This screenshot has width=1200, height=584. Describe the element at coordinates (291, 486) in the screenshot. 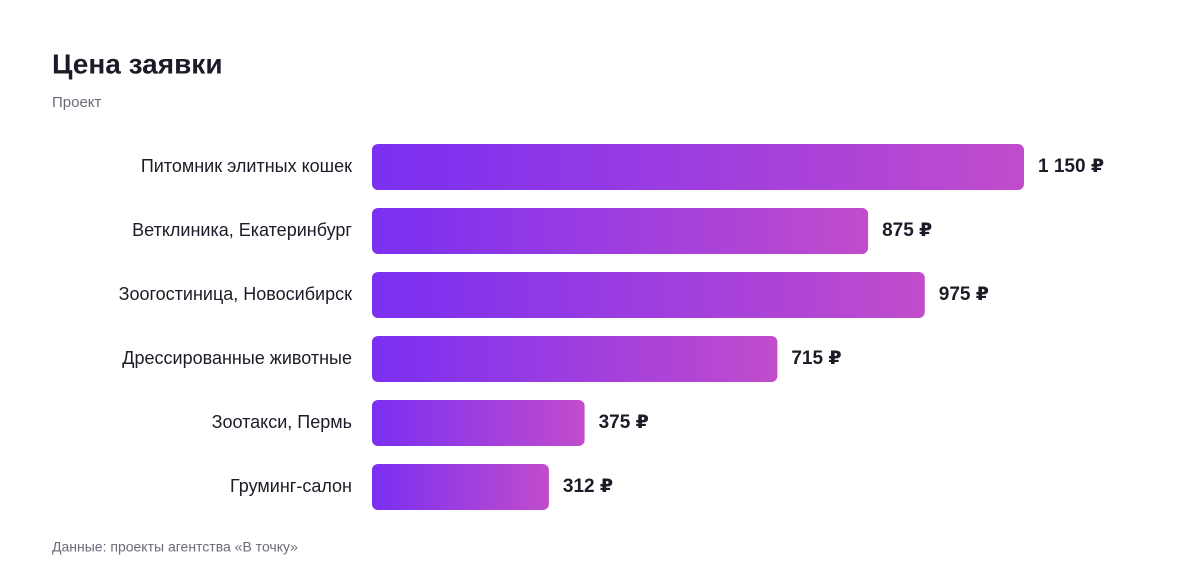

I see `category-label: Груминг-салон` at that location.